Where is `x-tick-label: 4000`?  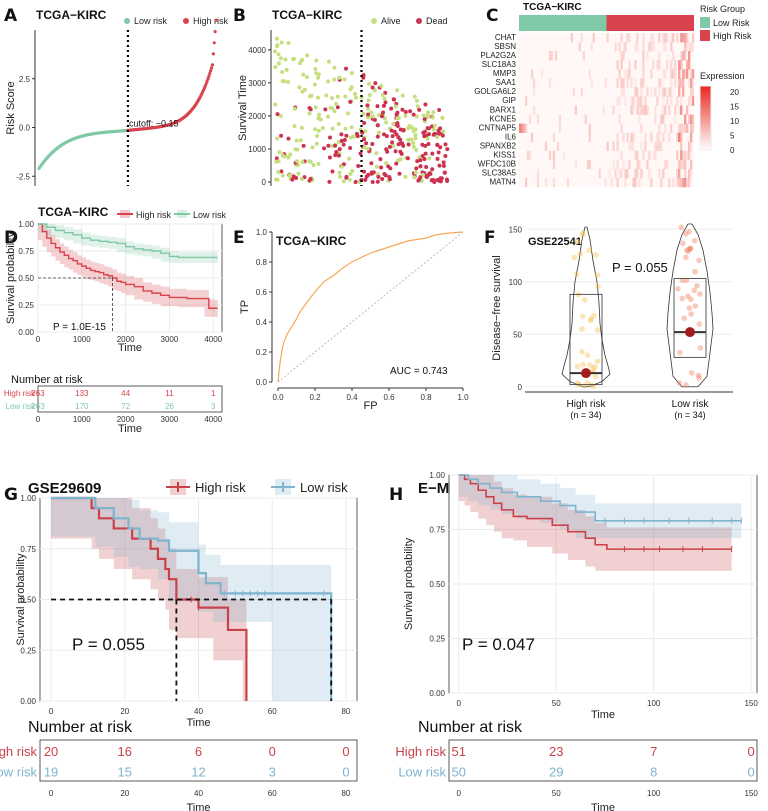 x-tick-label: 4000 is located at coordinates (213, 339).